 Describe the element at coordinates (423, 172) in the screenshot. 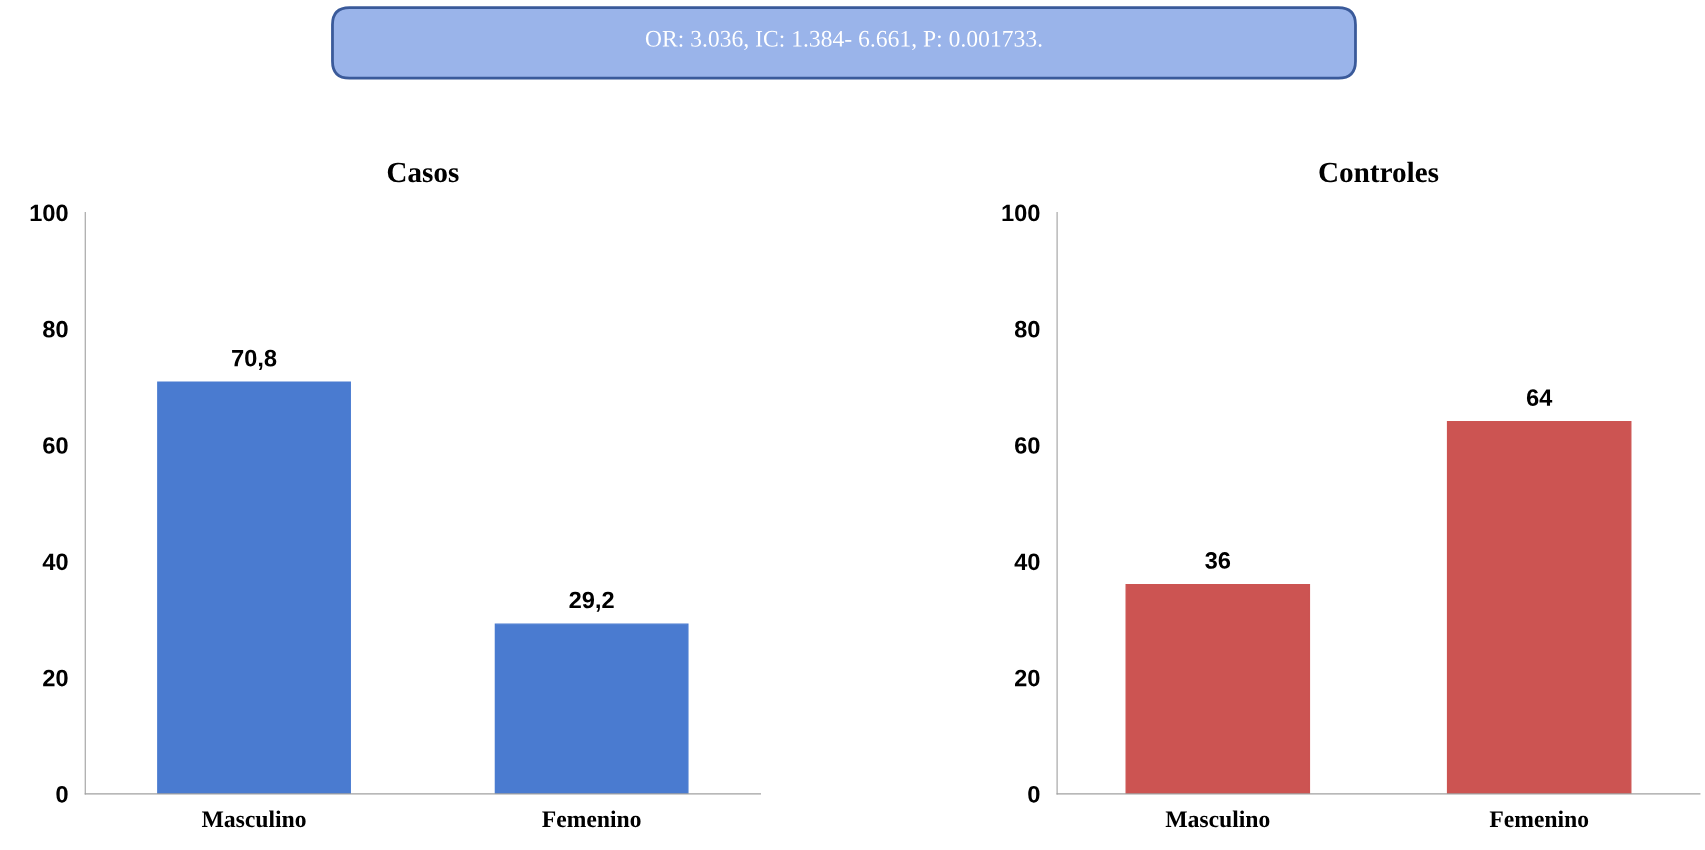

I see `chart-title: Casos` at that location.